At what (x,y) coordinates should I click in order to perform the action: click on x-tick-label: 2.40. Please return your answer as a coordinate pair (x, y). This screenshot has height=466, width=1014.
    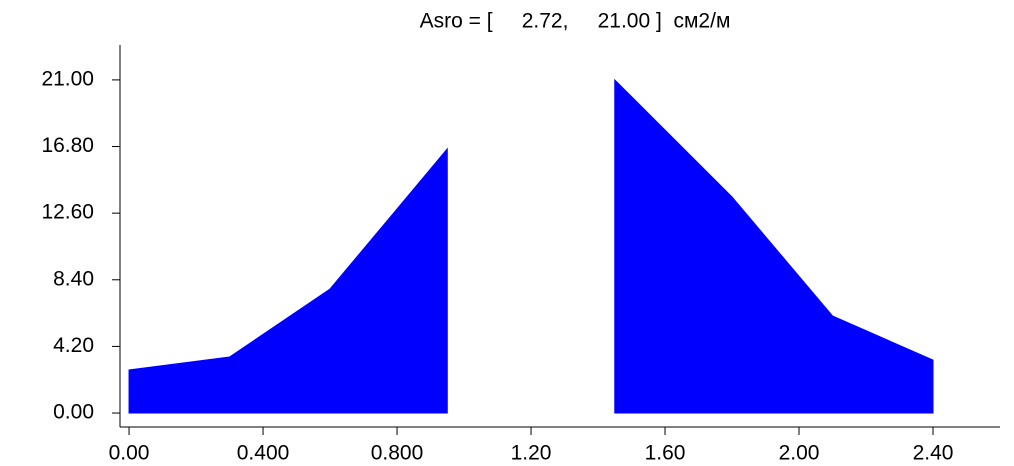
    Looking at the image, I should click on (933, 453).